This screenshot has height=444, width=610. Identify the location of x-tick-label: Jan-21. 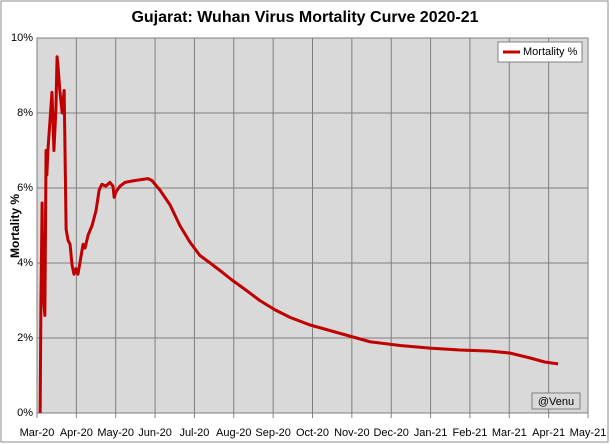
(431, 433).